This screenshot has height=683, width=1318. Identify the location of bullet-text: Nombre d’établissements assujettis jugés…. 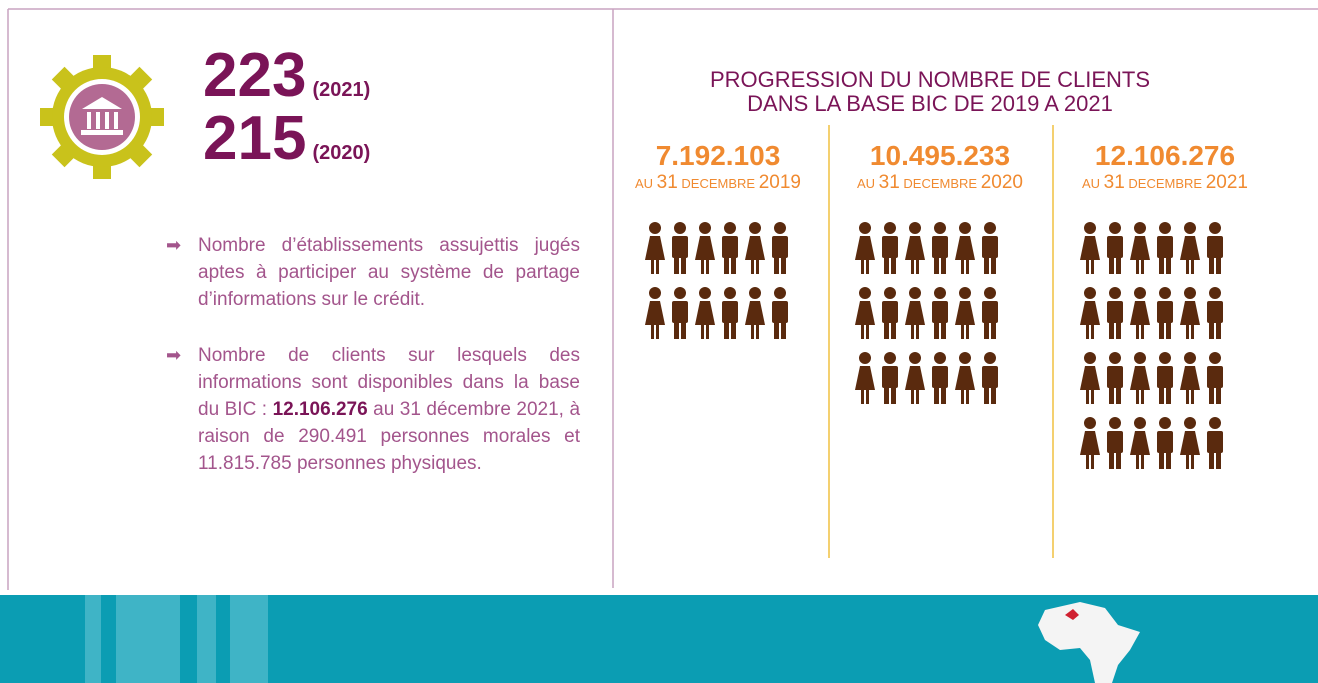
(389, 272).